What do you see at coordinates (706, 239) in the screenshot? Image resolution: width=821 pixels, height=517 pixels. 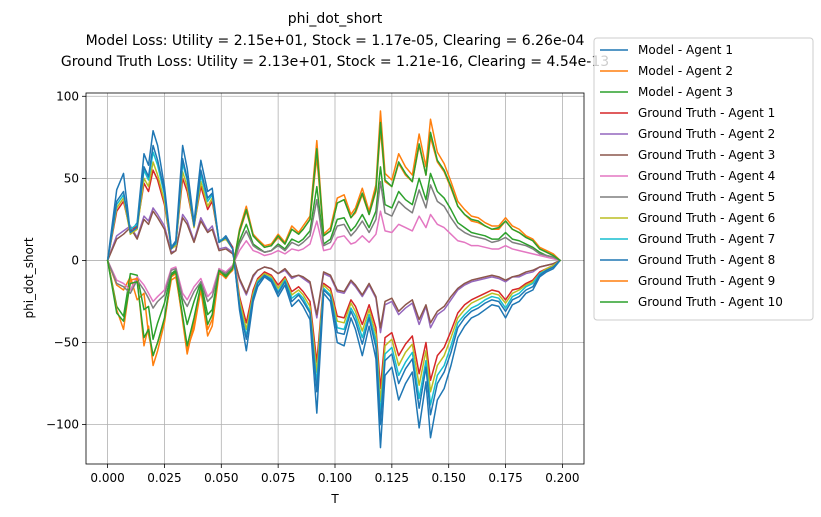 I see `legend-label: Ground Truth - Agent 7` at bounding box center [706, 239].